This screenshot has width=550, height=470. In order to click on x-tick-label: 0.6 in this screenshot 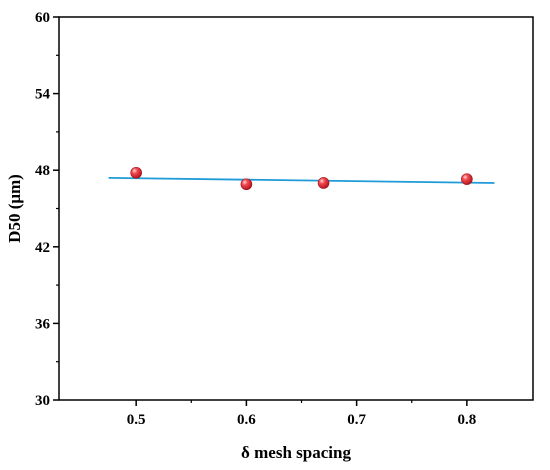, I will do `click(246, 420)`.